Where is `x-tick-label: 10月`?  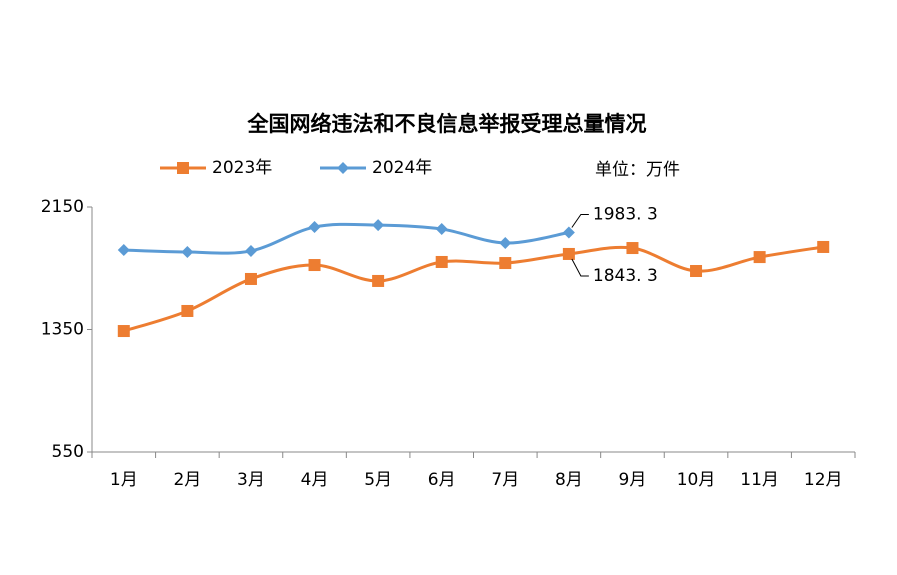 x-tick-label: 10月 is located at coordinates (696, 480).